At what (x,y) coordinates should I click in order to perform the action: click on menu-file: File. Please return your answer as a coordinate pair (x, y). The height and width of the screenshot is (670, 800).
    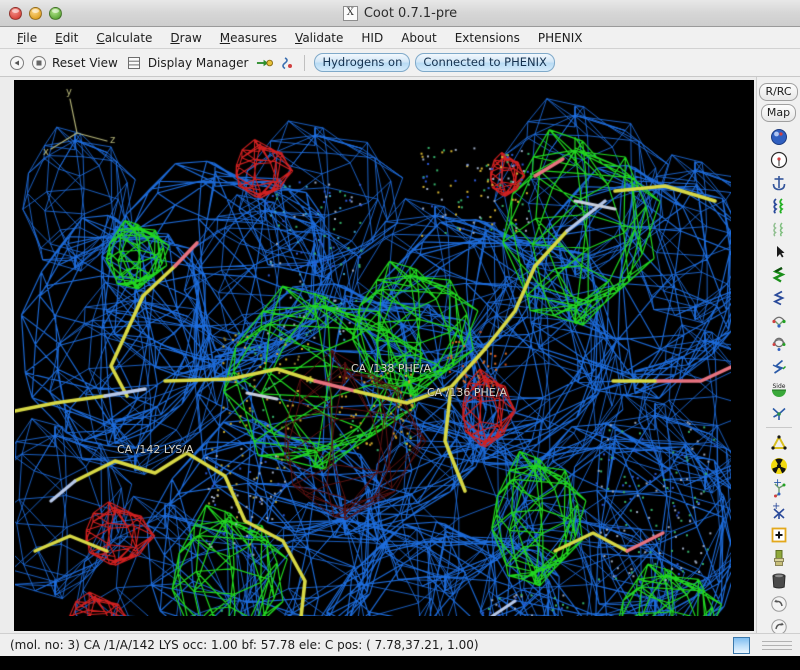
    Looking at the image, I should click on (27, 37).